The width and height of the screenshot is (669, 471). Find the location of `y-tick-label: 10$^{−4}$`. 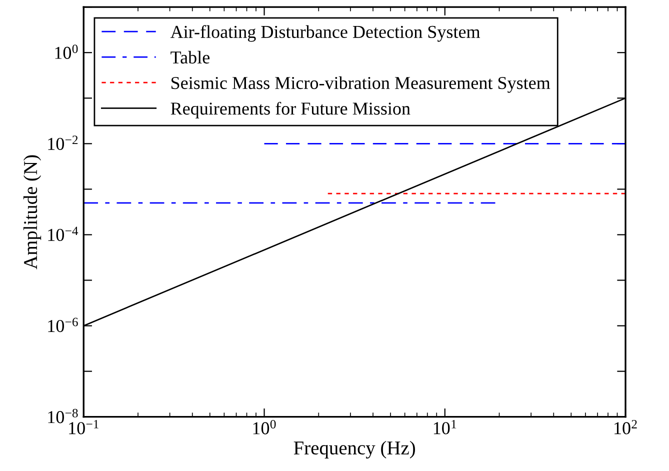

y-tick-label: 10$^{−4}$ is located at coordinates (63, 234).